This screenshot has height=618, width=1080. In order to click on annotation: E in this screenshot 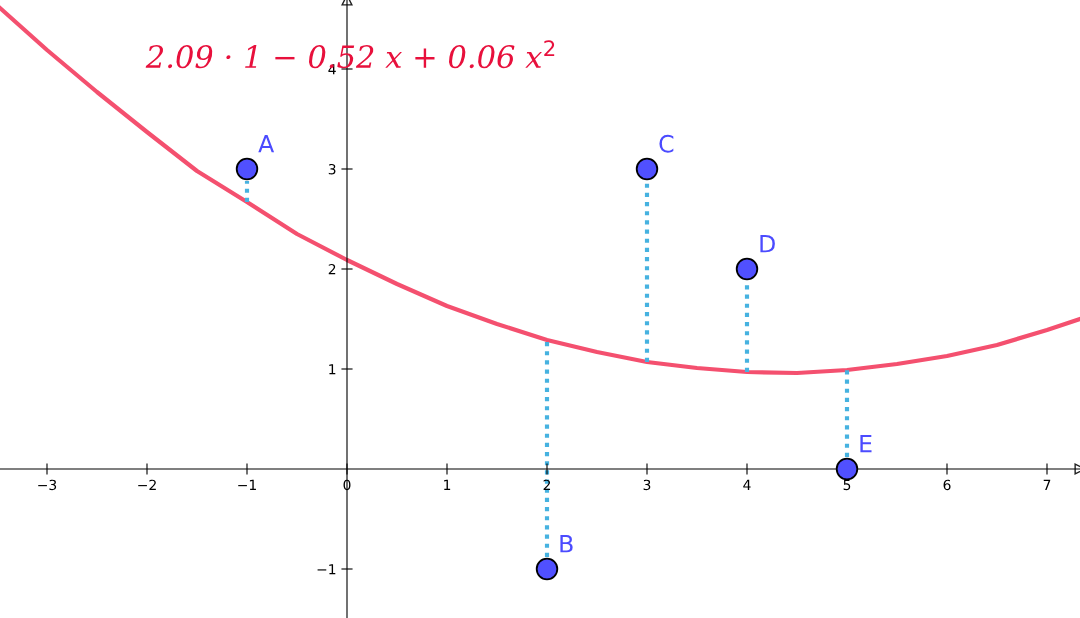, I will do `click(866, 444)`.